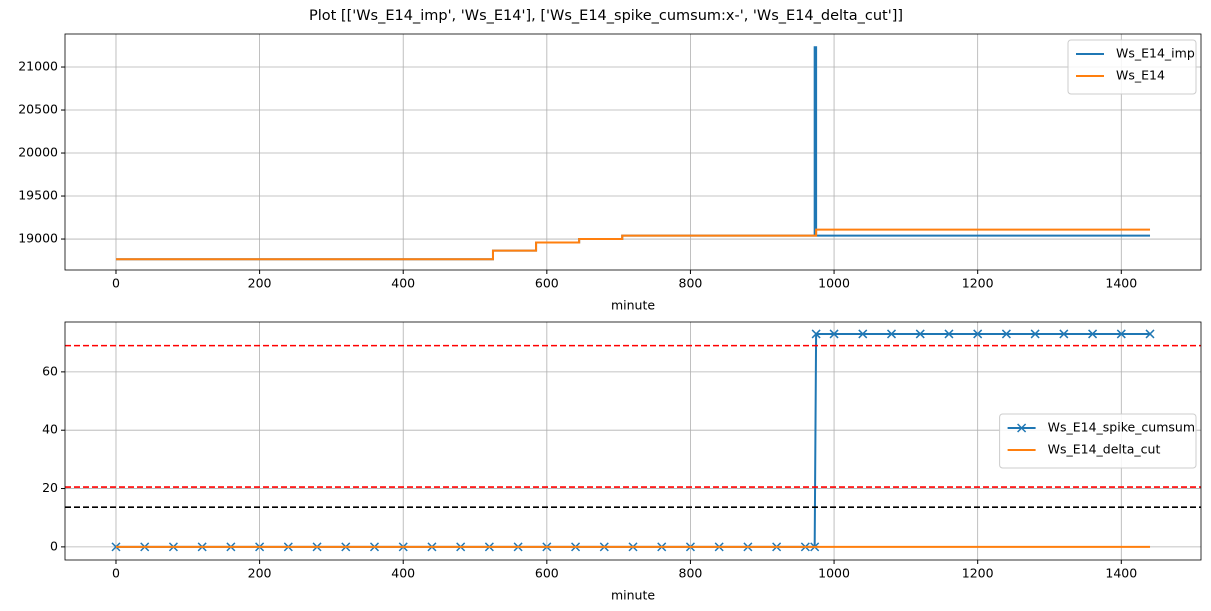 Image resolution: width=1211 pixels, height=611 pixels. What do you see at coordinates (54, 545) in the screenshot?
I see `y-tick-label: 0` at bounding box center [54, 545].